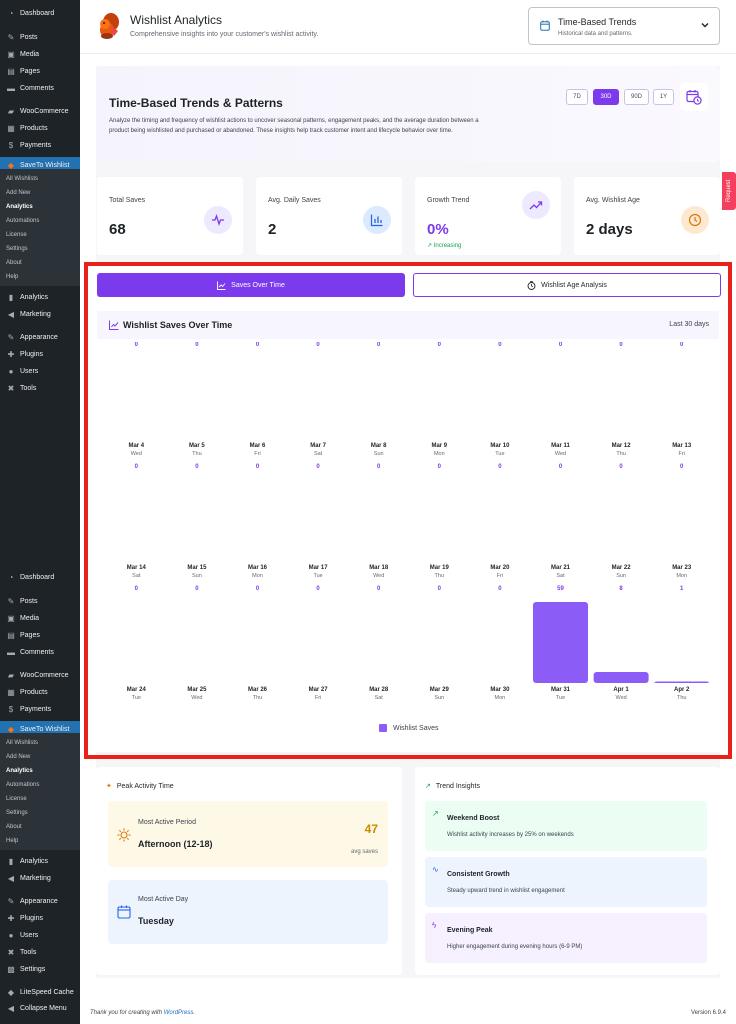  I want to click on sidebar-item-label: Settings, so click(33, 969).